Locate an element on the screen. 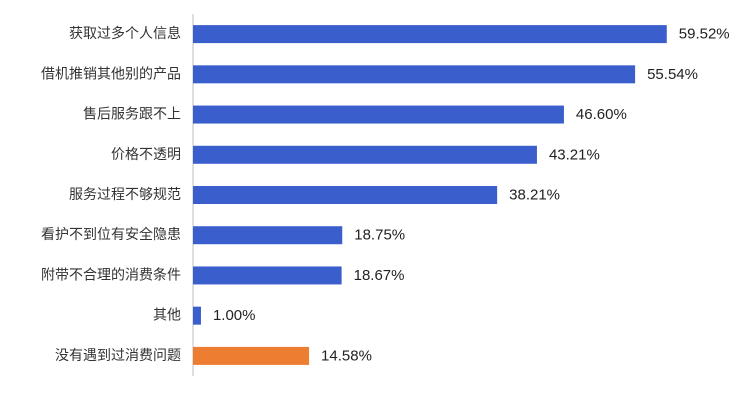 The width and height of the screenshot is (750, 401). value-label: 18.75% is located at coordinates (379, 235).